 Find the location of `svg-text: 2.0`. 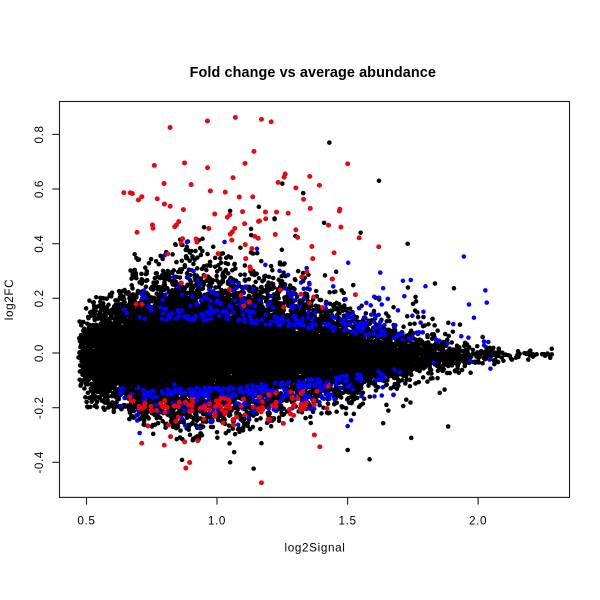

svg-text: 2.0 is located at coordinates (478, 520).